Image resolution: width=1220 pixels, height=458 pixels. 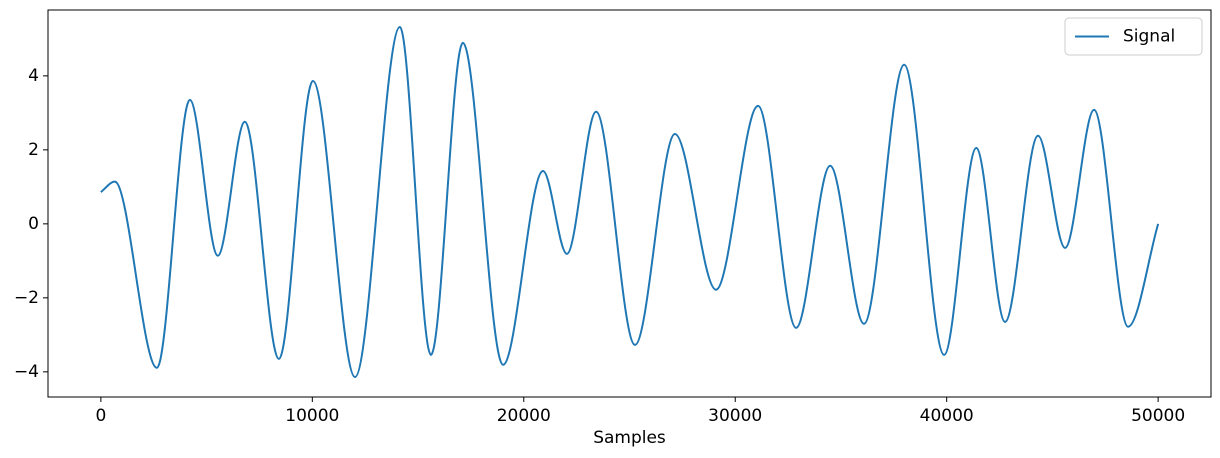 I want to click on y-tick-label: 0, so click(x=33, y=224).